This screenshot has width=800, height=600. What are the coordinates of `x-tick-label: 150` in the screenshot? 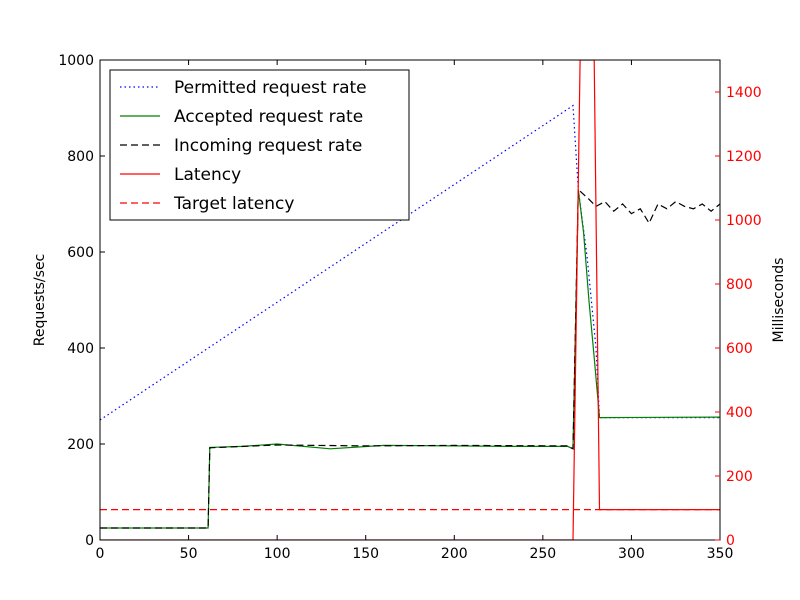 It's located at (365, 554).